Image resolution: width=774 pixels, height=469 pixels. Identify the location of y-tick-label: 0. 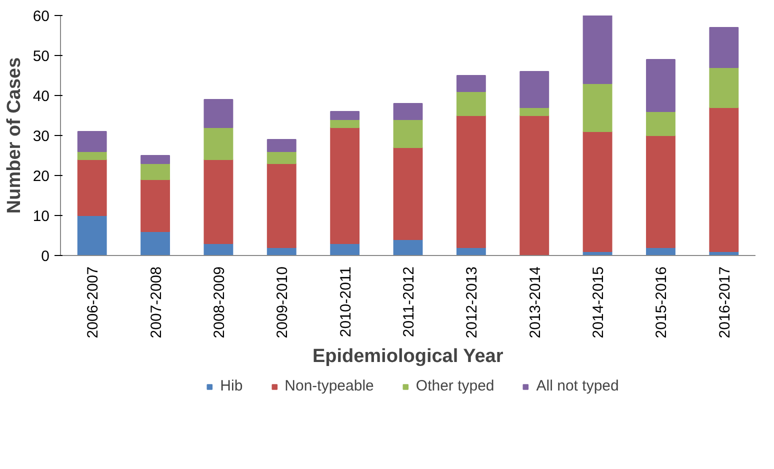
(45, 256).